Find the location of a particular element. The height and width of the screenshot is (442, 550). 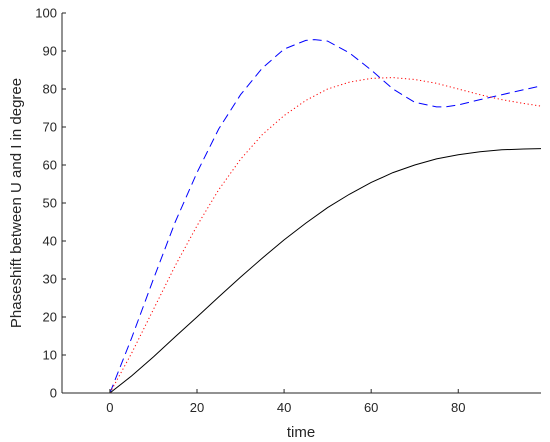

x-tick-label: 60 is located at coordinates (371, 407).